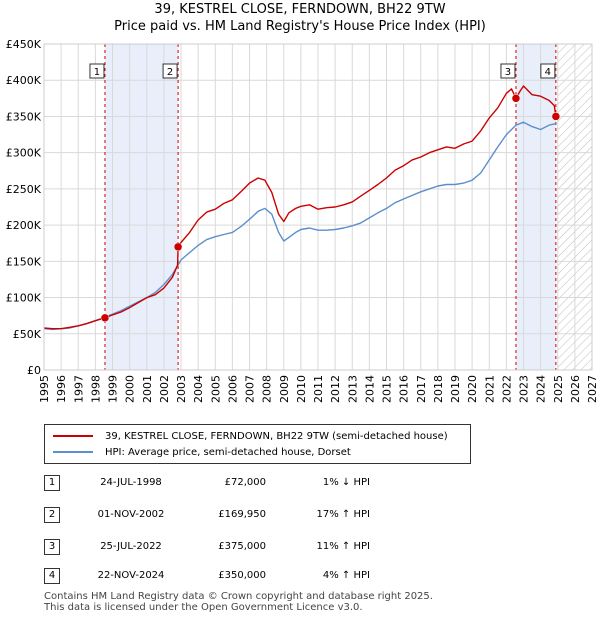 The width and height of the screenshot is (600, 620). What do you see at coordinates (215, 389) in the screenshot?
I see `x-tick-label: 2005` at bounding box center [215, 389].